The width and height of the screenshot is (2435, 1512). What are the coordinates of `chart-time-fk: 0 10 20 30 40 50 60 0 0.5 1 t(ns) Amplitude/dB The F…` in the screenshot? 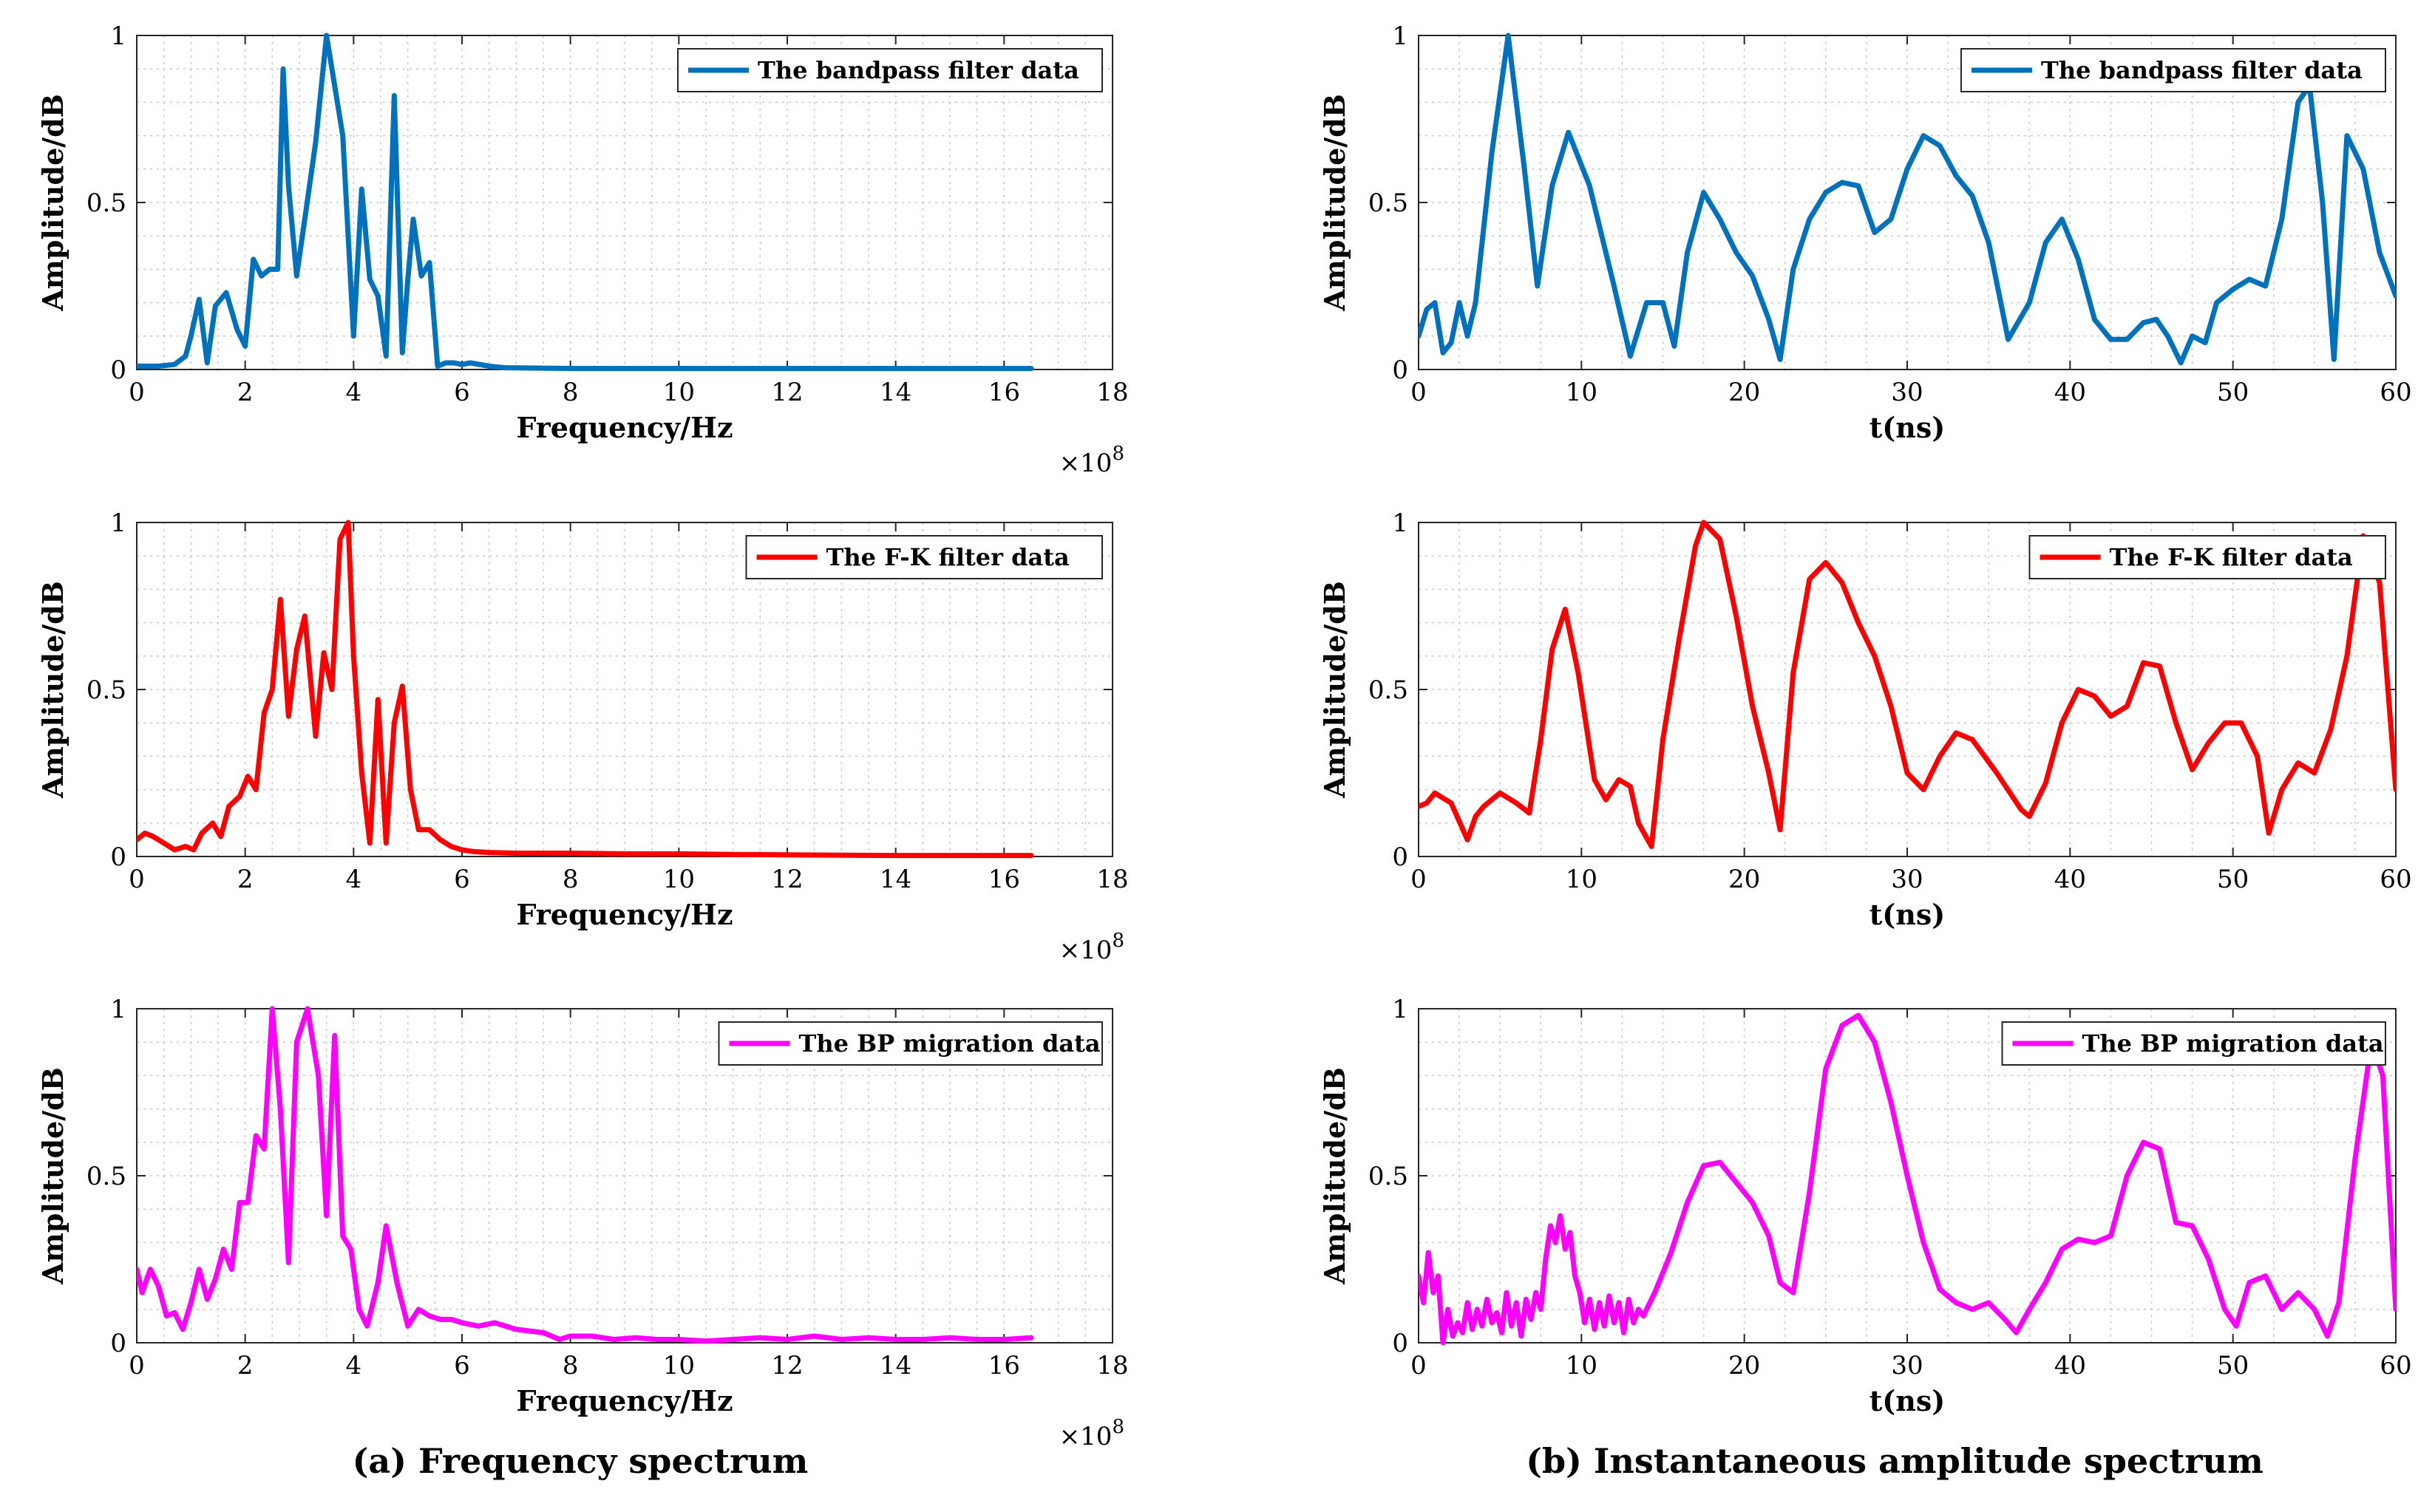 It's located at (1865, 719).